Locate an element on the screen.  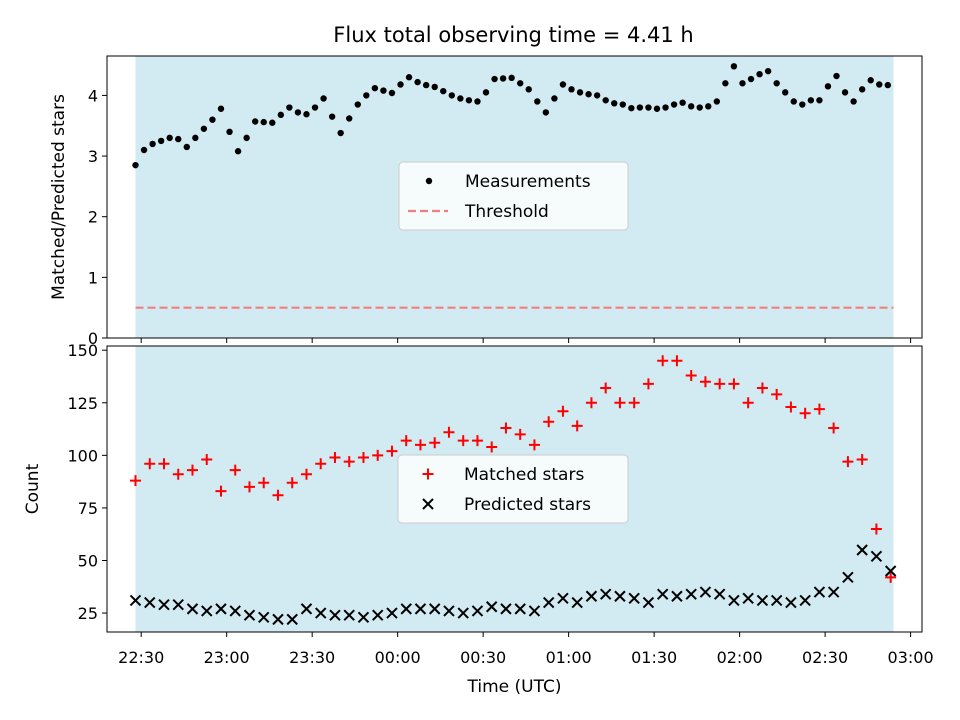
legend-label: Measurements is located at coordinates (528, 182).